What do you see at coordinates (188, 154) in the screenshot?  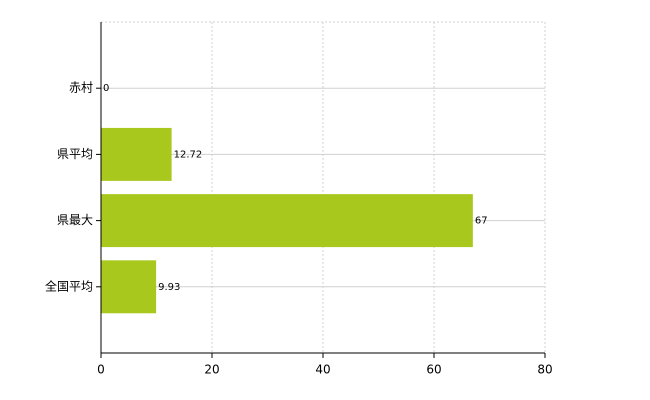 I see `value-label: 12.72` at bounding box center [188, 154].